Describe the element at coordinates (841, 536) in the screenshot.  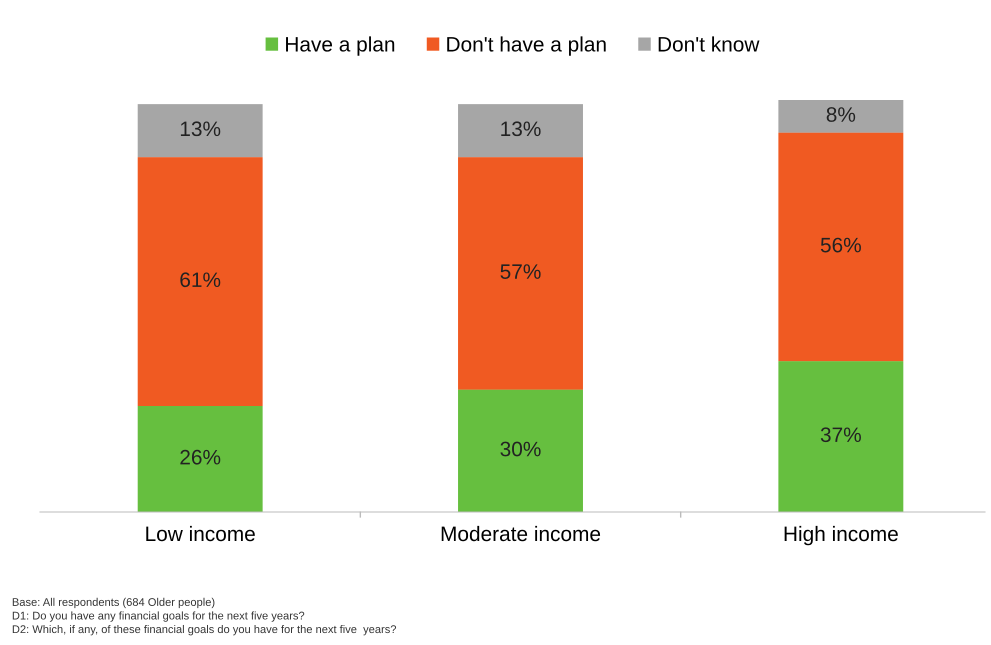
I see `x-tick-label: High income` at that location.